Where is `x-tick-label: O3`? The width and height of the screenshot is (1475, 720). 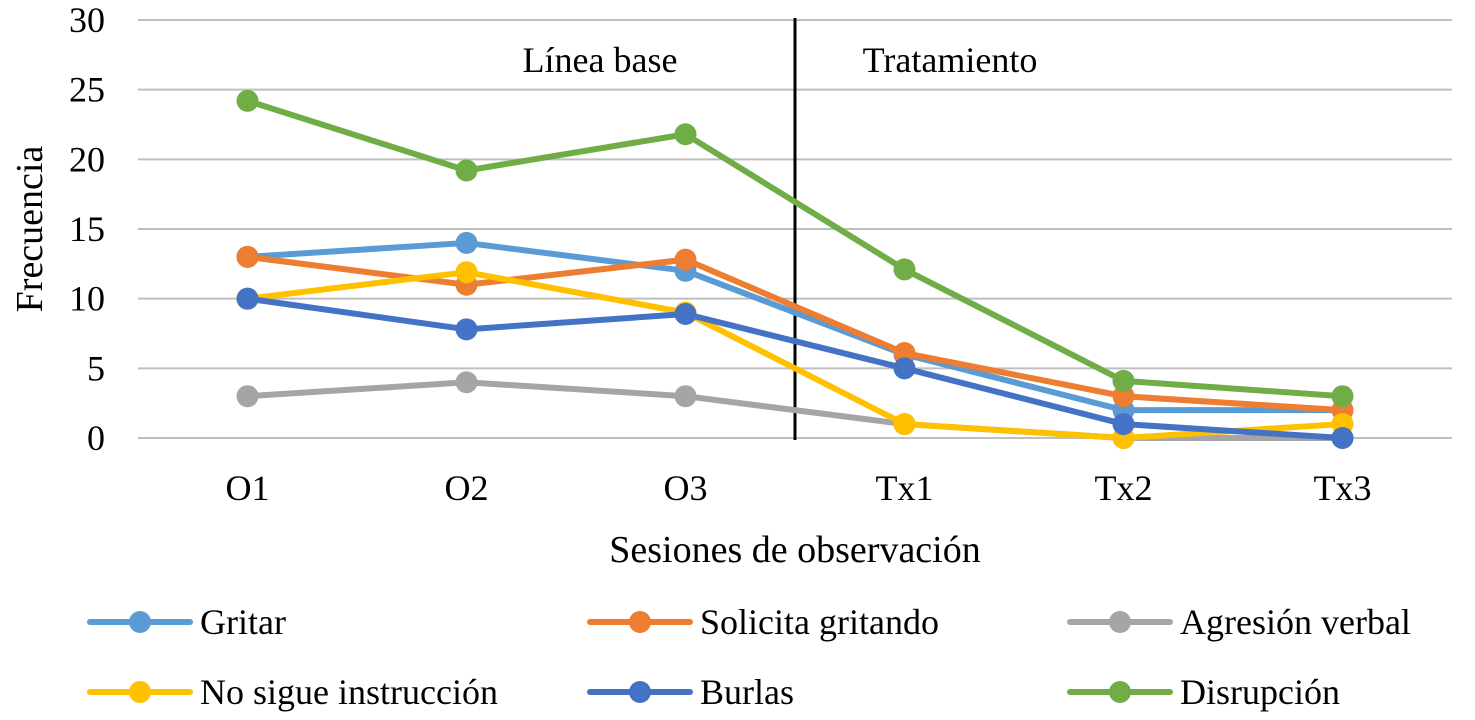
x-tick-label: O3 is located at coordinates (686, 488).